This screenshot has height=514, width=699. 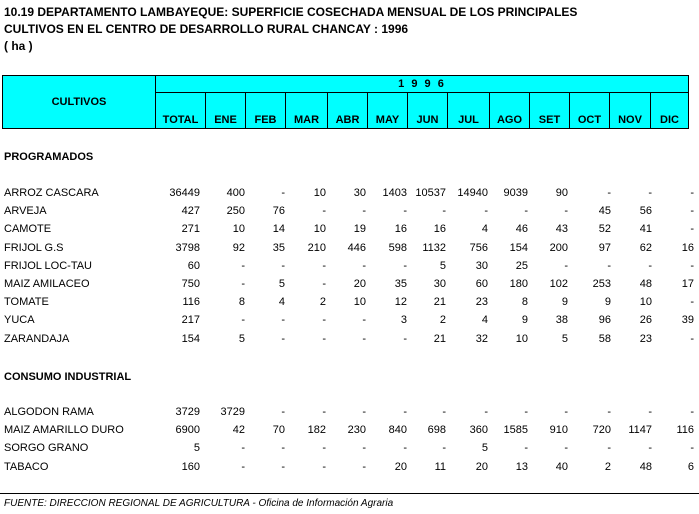 What do you see at coordinates (191, 302) in the screenshot?
I see `cell-total: 116` at bounding box center [191, 302].